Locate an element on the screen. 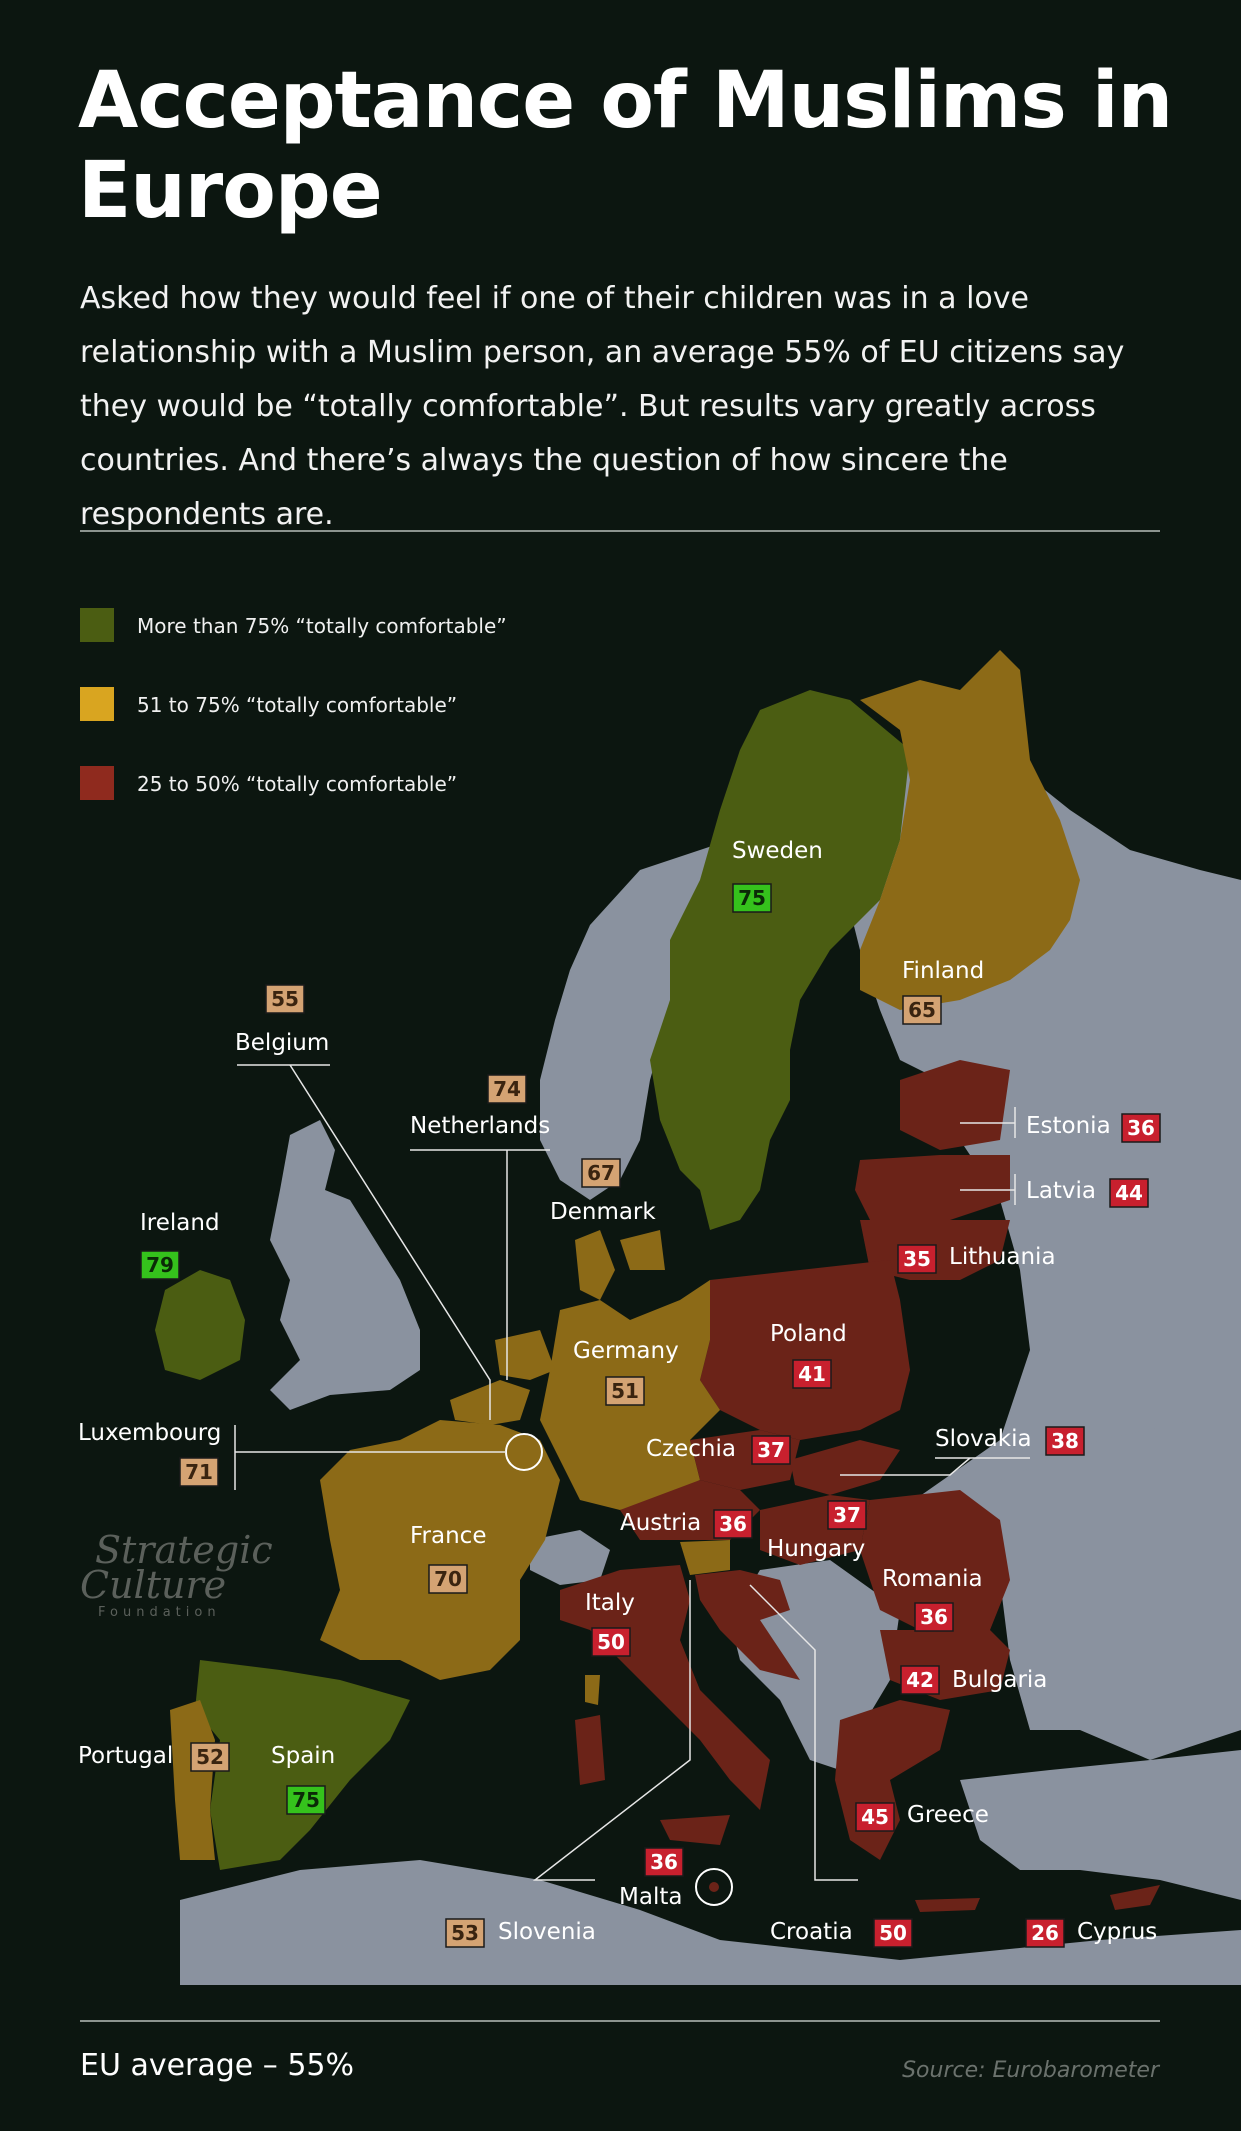  netherlands-shape is located at coordinates (525, 1355).